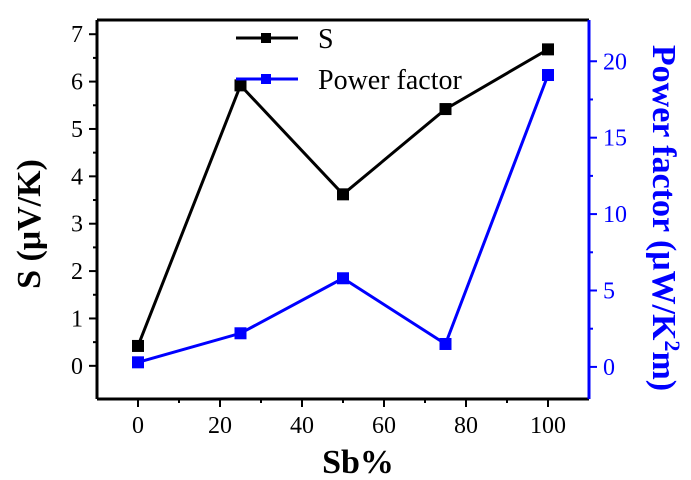 This screenshot has height=480, width=691. I want to click on x-tick-label: 100, so click(548, 426).